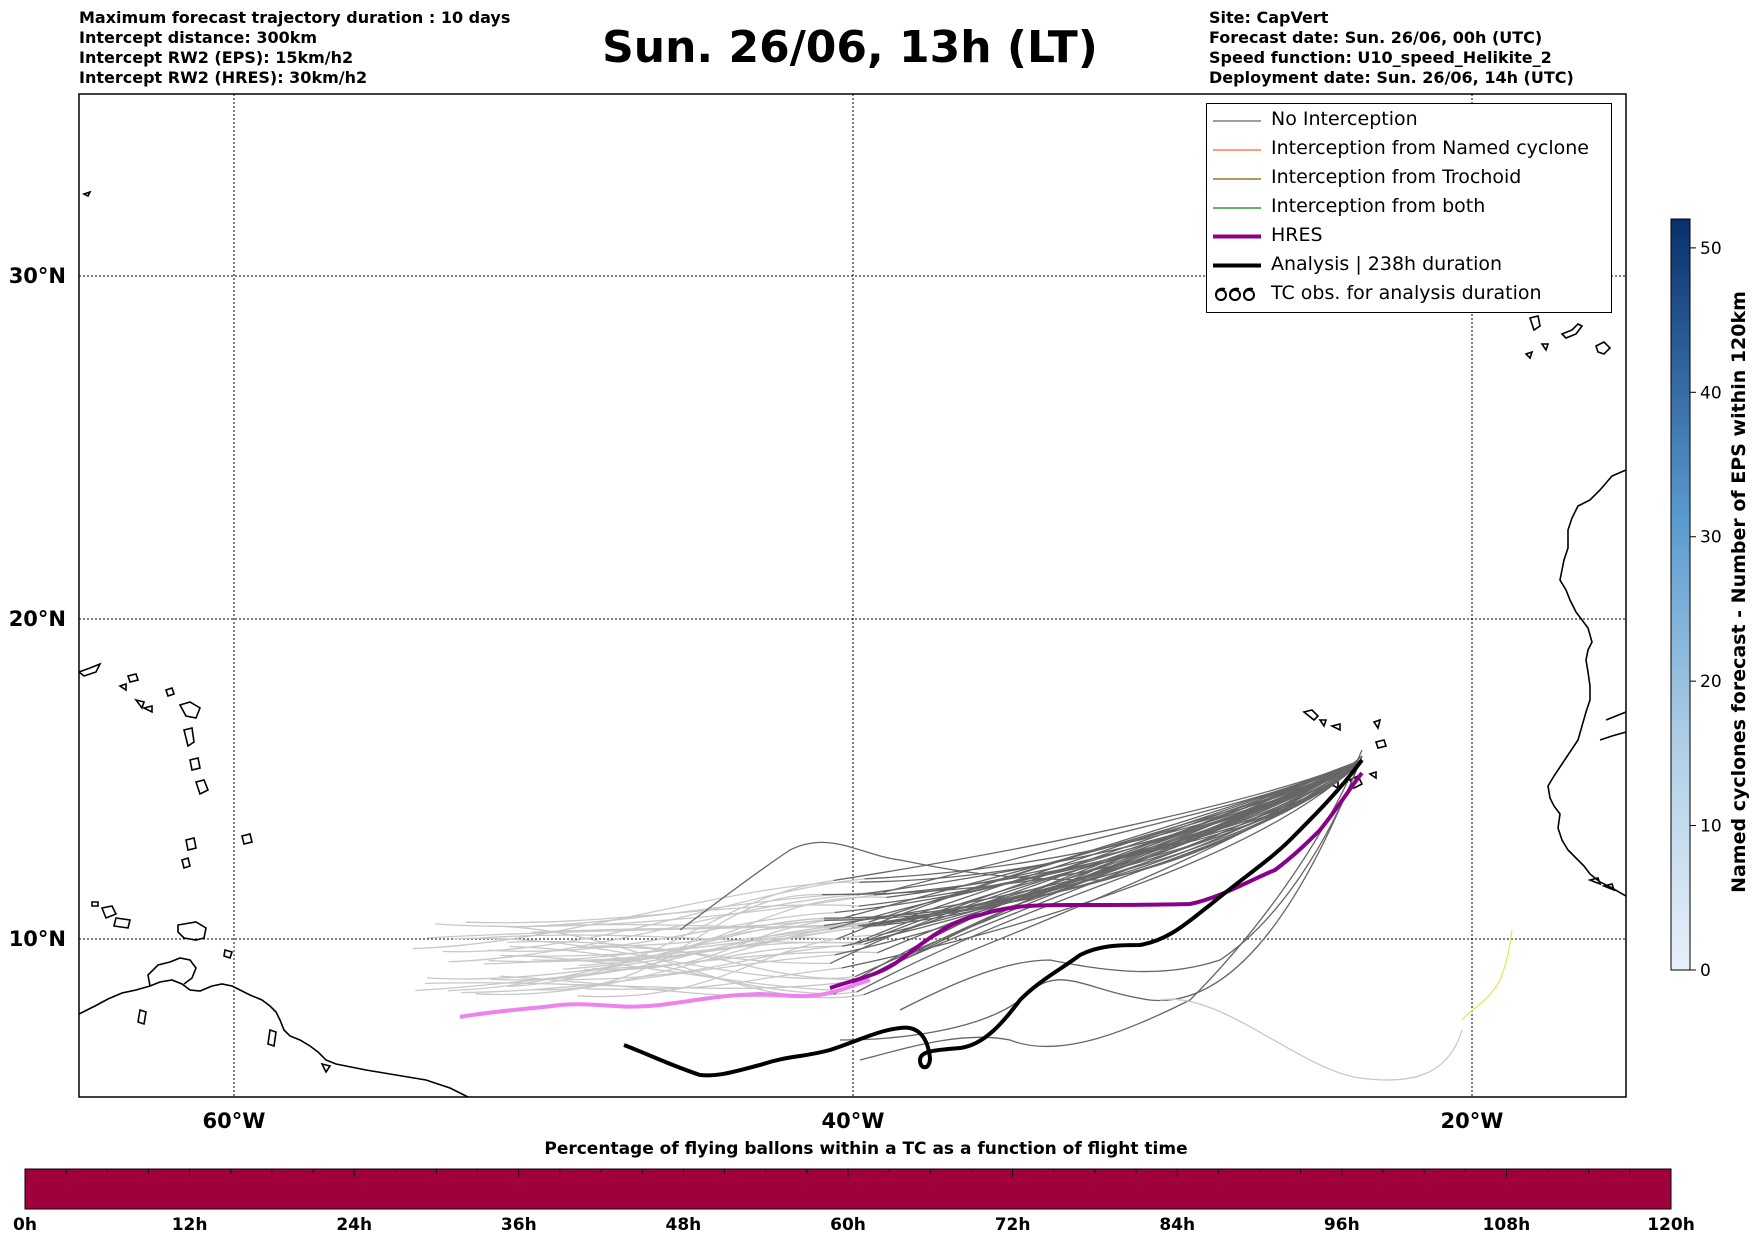 The height and width of the screenshot is (1241, 1752). Describe the element at coordinates (247, 839) in the screenshot. I see `martinique-like` at that location.